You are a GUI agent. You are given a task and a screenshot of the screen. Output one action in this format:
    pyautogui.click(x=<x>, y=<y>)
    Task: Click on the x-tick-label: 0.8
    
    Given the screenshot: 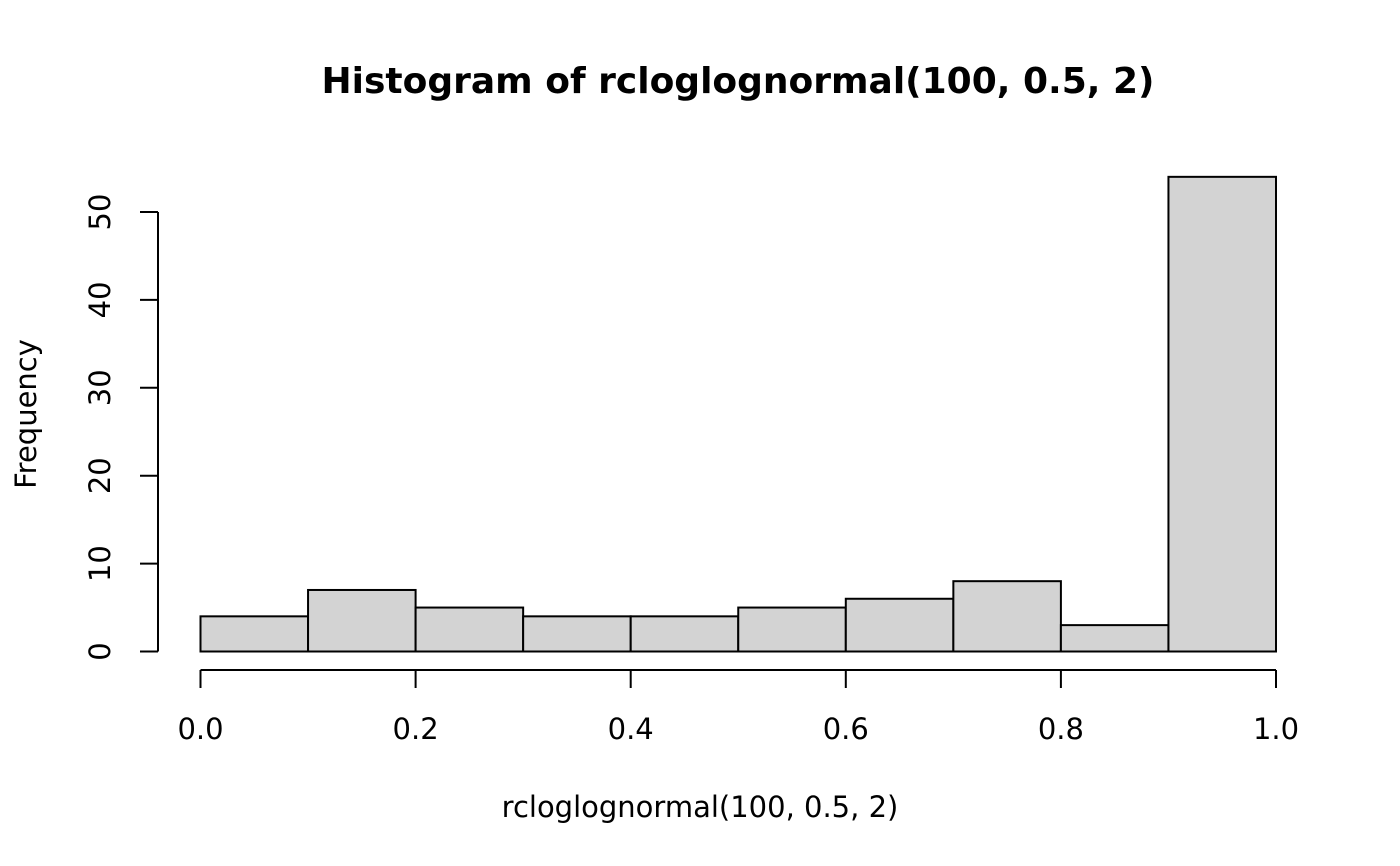 What is the action you would take?
    pyautogui.click(x=1061, y=729)
    